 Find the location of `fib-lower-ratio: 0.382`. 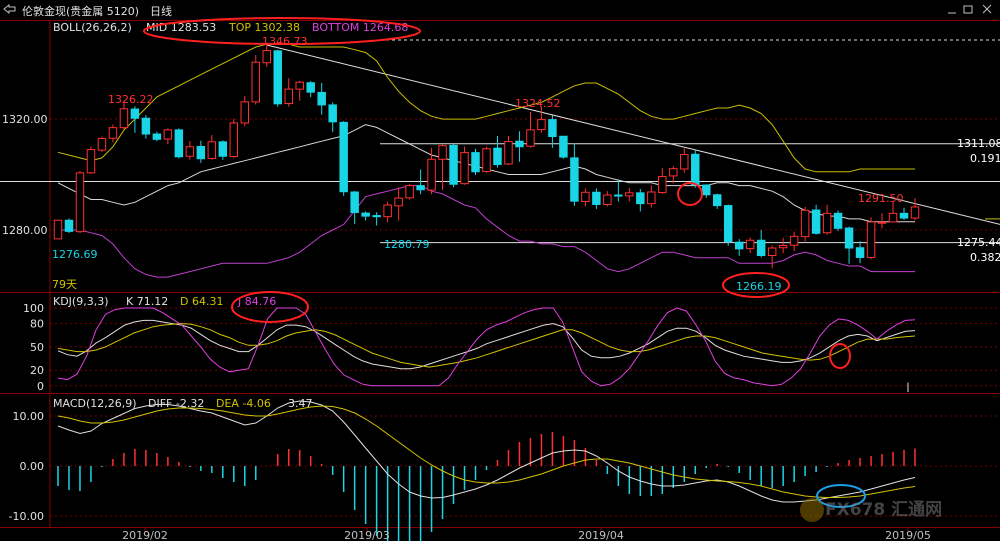

fib-lower-ratio: 0.382 is located at coordinates (985, 257).